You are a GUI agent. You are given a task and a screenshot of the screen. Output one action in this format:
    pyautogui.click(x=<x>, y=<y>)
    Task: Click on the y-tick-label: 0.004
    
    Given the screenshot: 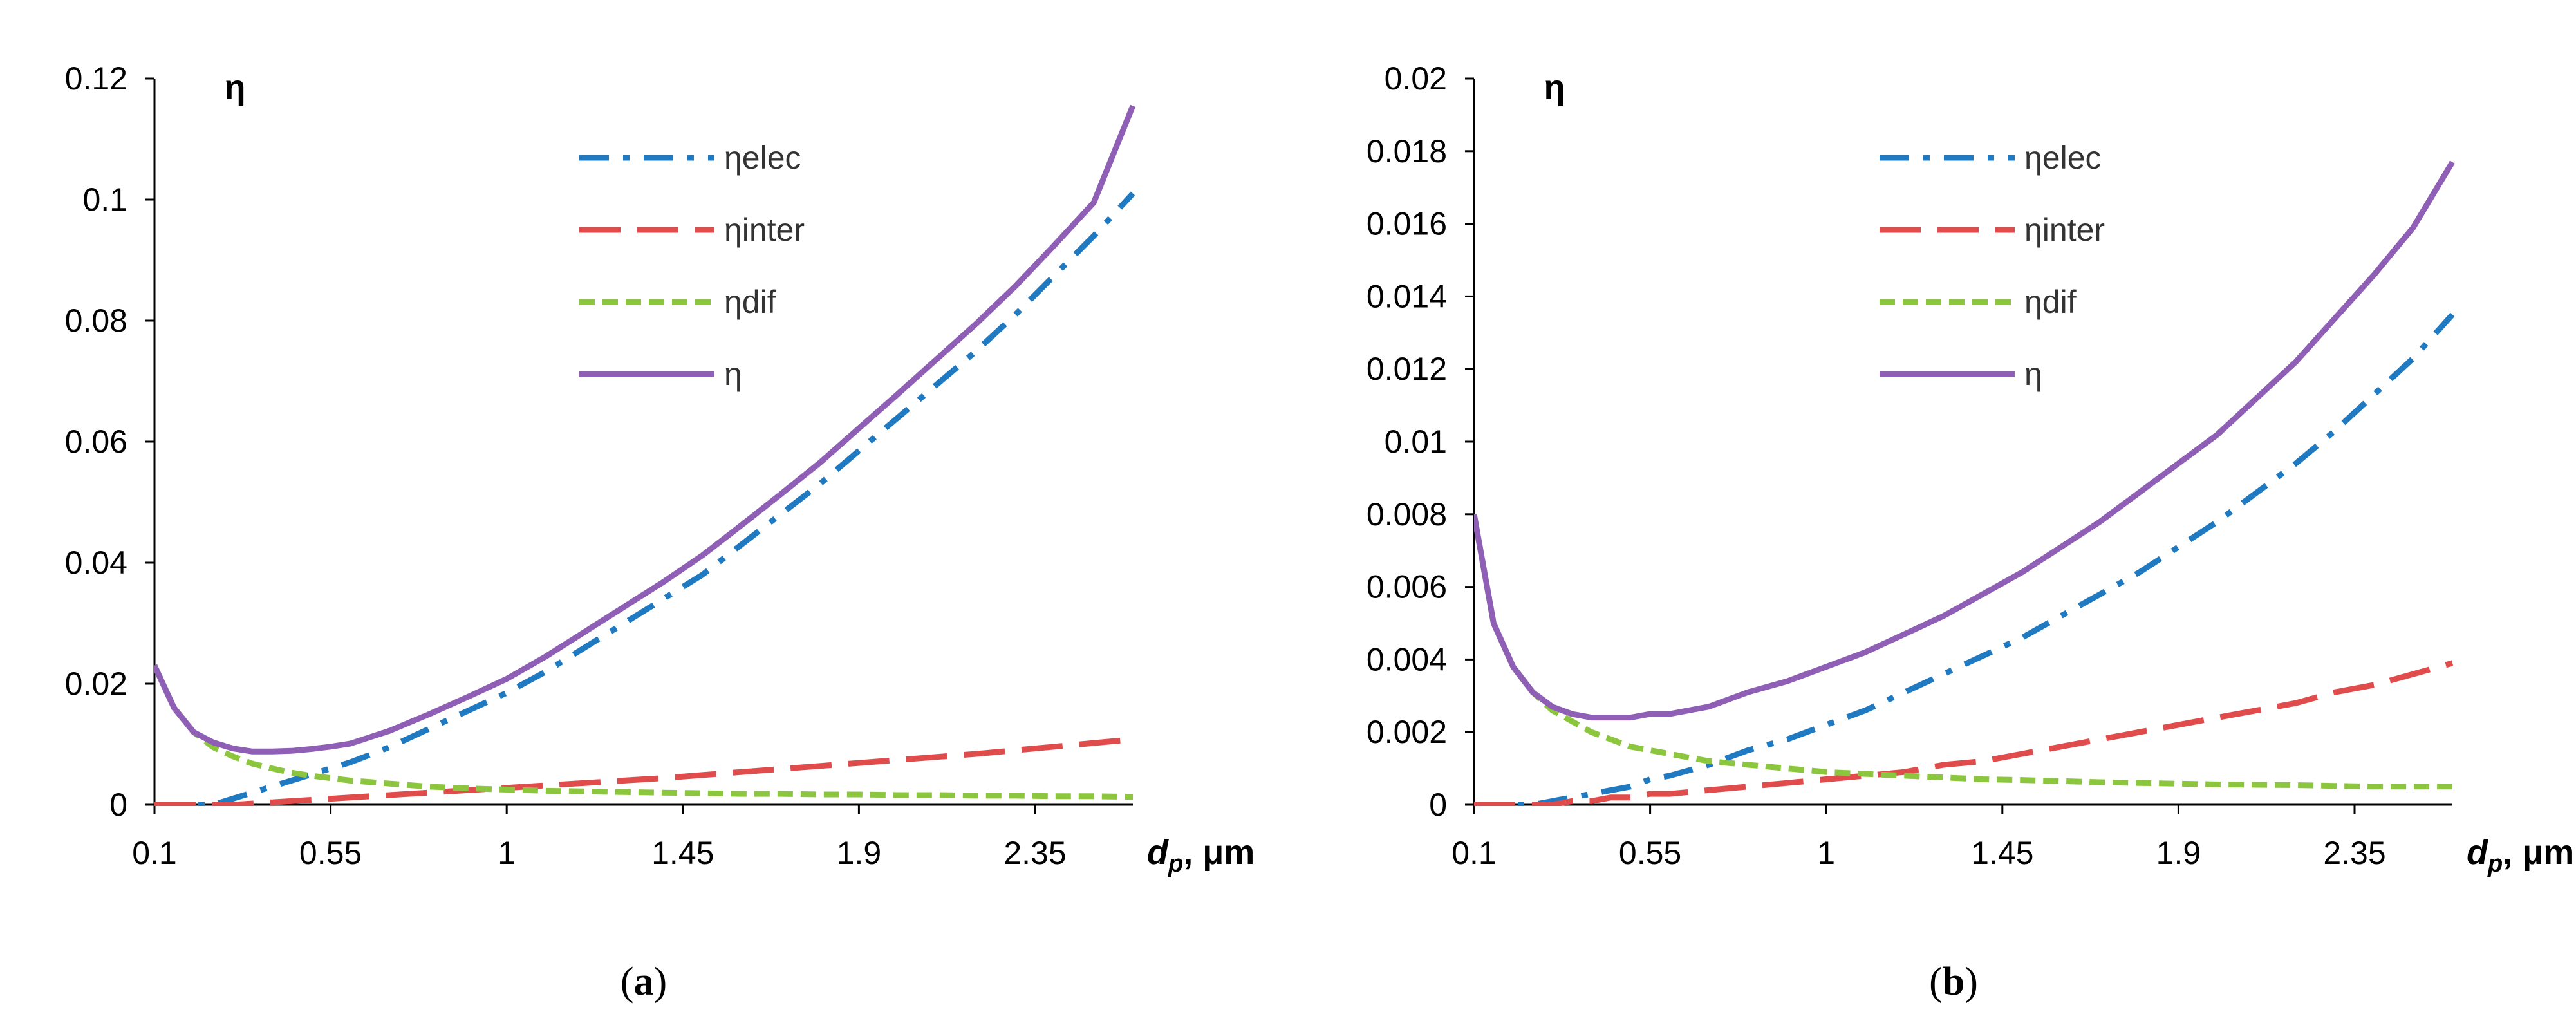 What is the action you would take?
    pyautogui.click(x=1407, y=659)
    